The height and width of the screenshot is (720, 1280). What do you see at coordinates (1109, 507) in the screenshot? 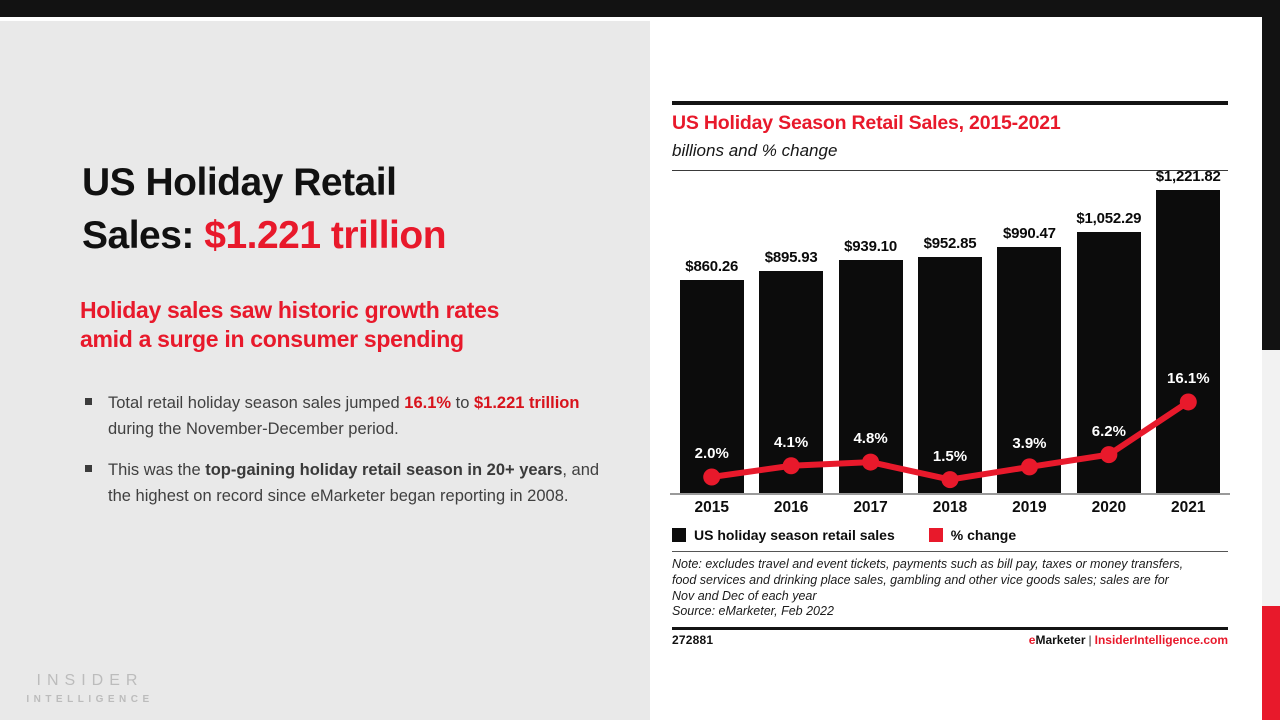
I see `x-axis-label-2020: 2020` at bounding box center [1109, 507].